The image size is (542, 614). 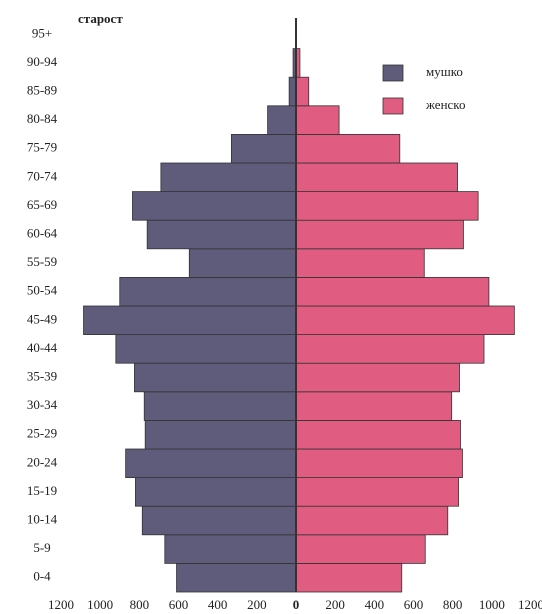 What do you see at coordinates (42, 576) in the screenshot?
I see `y-tick-label: 0-4` at bounding box center [42, 576].